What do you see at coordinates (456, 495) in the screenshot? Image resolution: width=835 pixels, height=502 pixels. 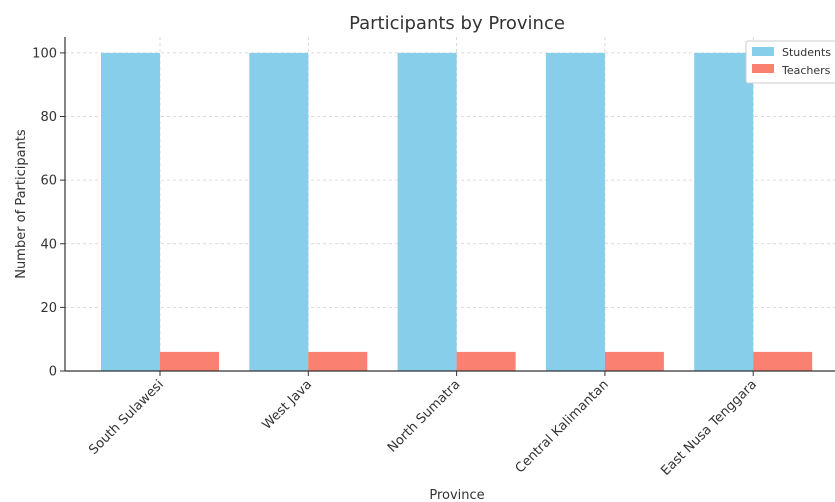 I see `x-axis-label: Province` at bounding box center [456, 495].